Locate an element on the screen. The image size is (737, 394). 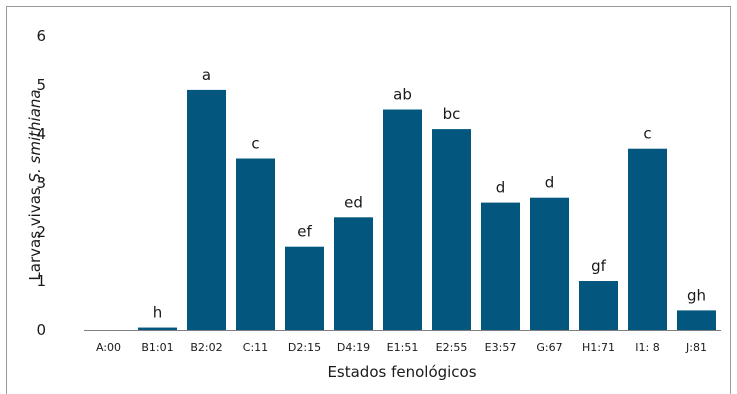
y-axis-title-species: S. smithiana is located at coordinates (35, 135).